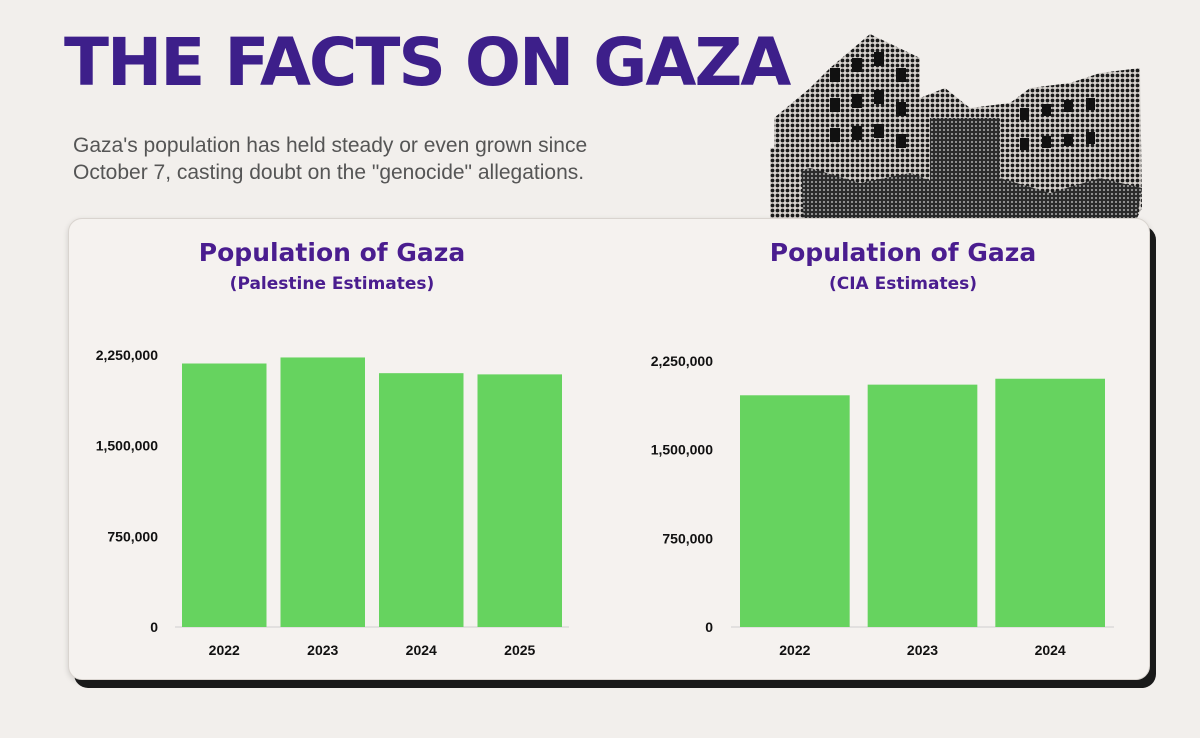 The height and width of the screenshot is (738, 1200). Describe the element at coordinates (519, 650) in the screenshot. I see `x-tick-label: 2025` at that location.